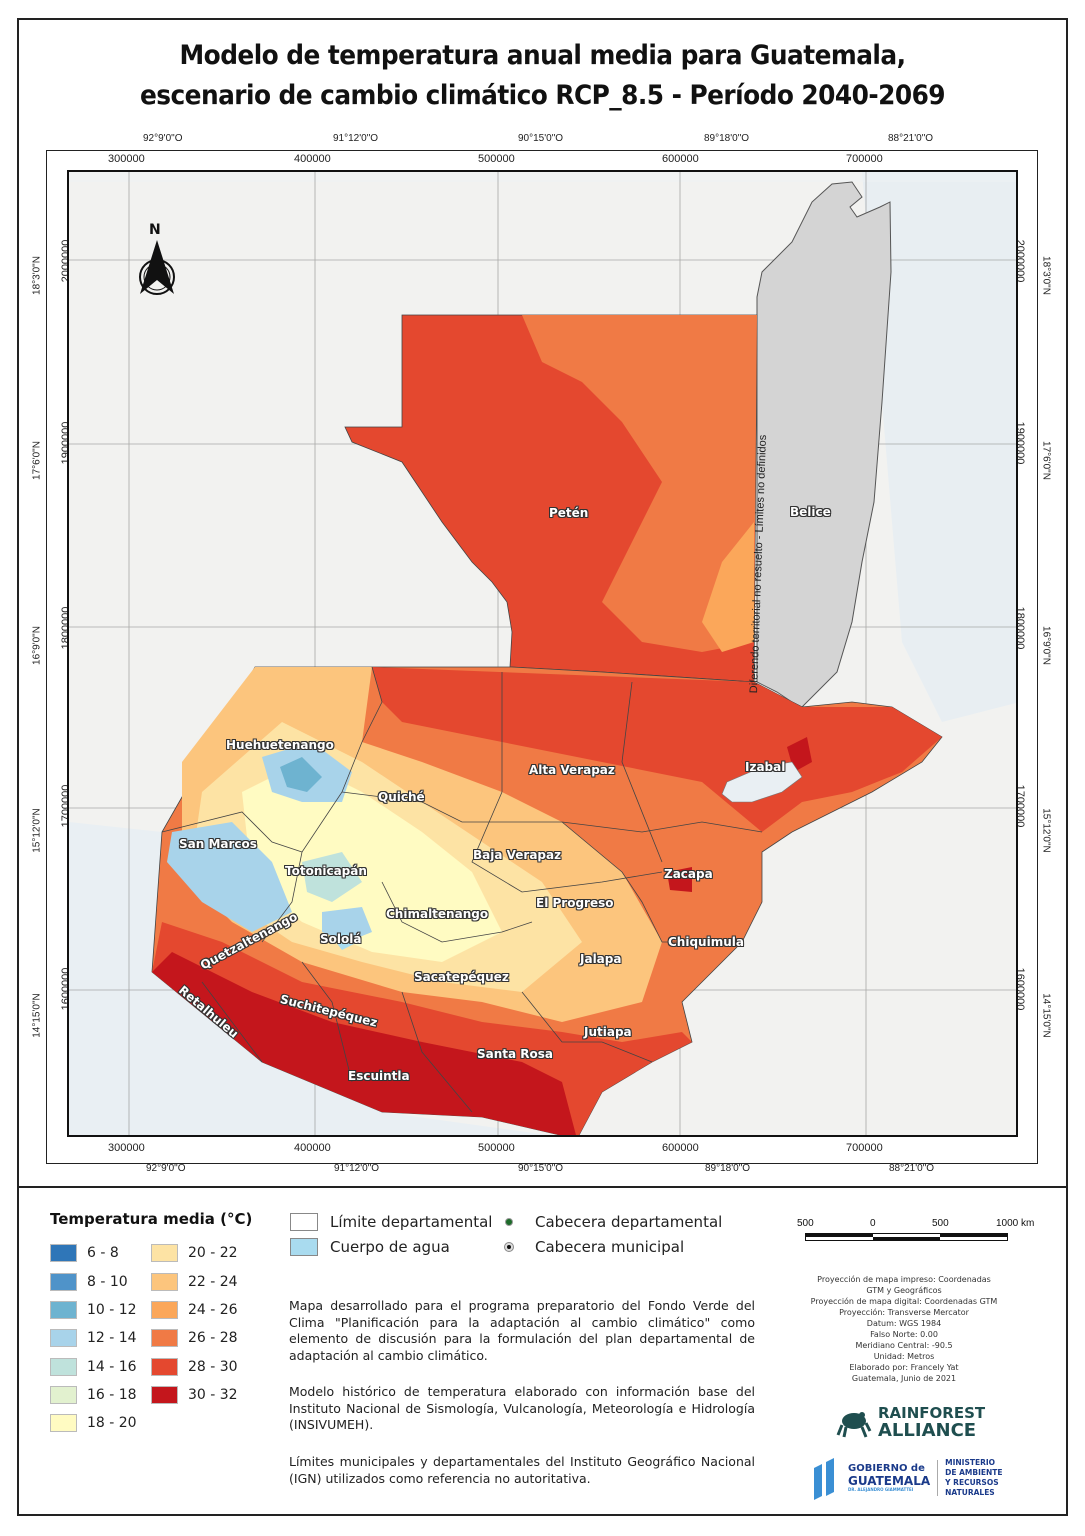 This screenshot has width=1085, height=1536. Describe the element at coordinates (904, 1290) in the screenshot. I see `projection-line: GTM y Geográficos` at that location.